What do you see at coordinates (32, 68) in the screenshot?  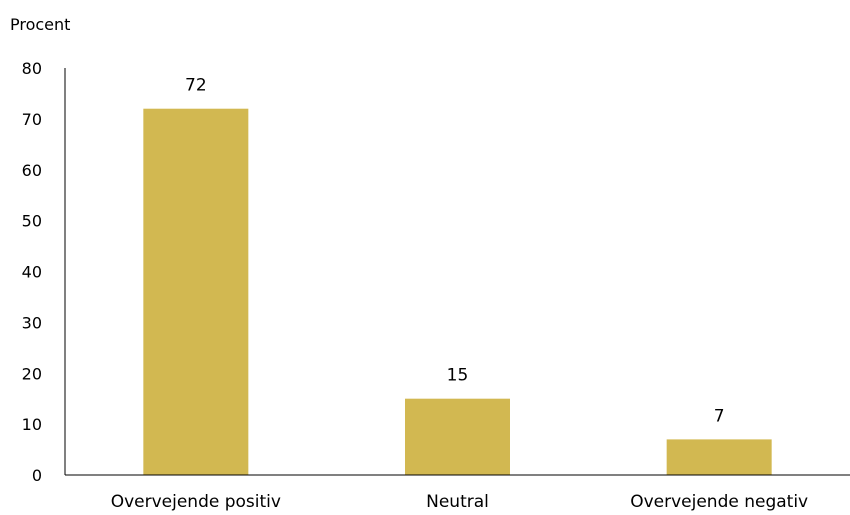 I see `y-tick-label: 80` at bounding box center [32, 68].